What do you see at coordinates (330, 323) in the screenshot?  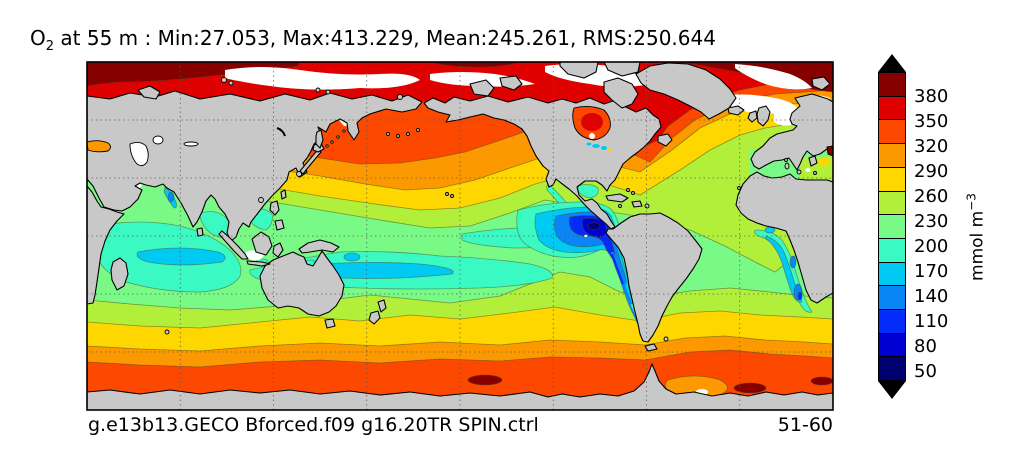 I see `tasmania` at bounding box center [330, 323].